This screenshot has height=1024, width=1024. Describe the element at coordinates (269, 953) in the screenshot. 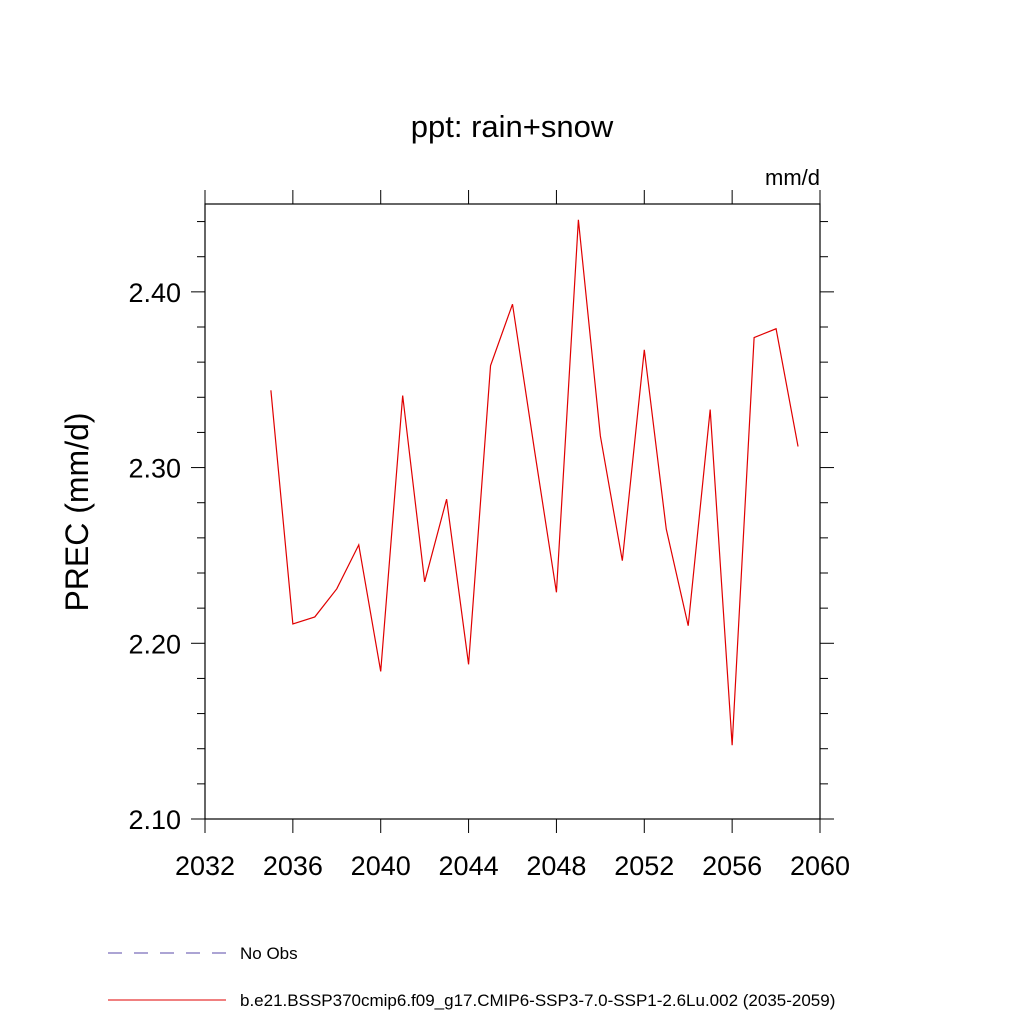

I see `legend-label-no-obs: No Obs` at that location.